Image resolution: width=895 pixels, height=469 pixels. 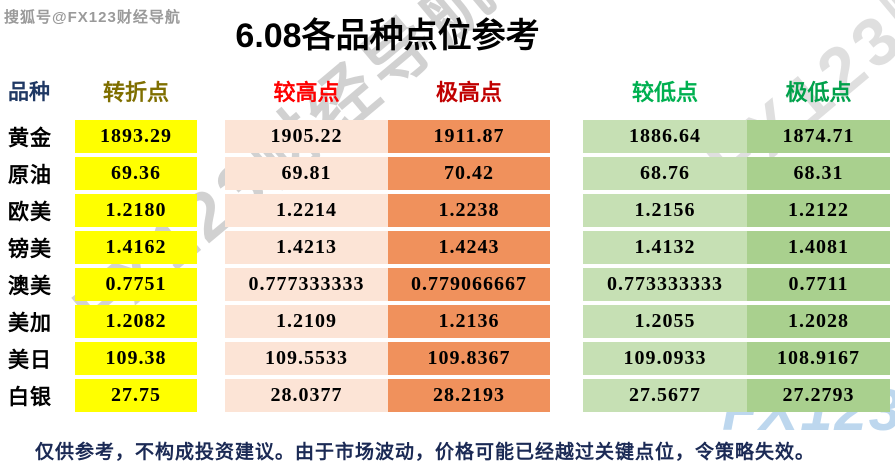 What do you see at coordinates (136, 284) in the screenshot?
I see `pivot-cell: 0.7751` at bounding box center [136, 284].